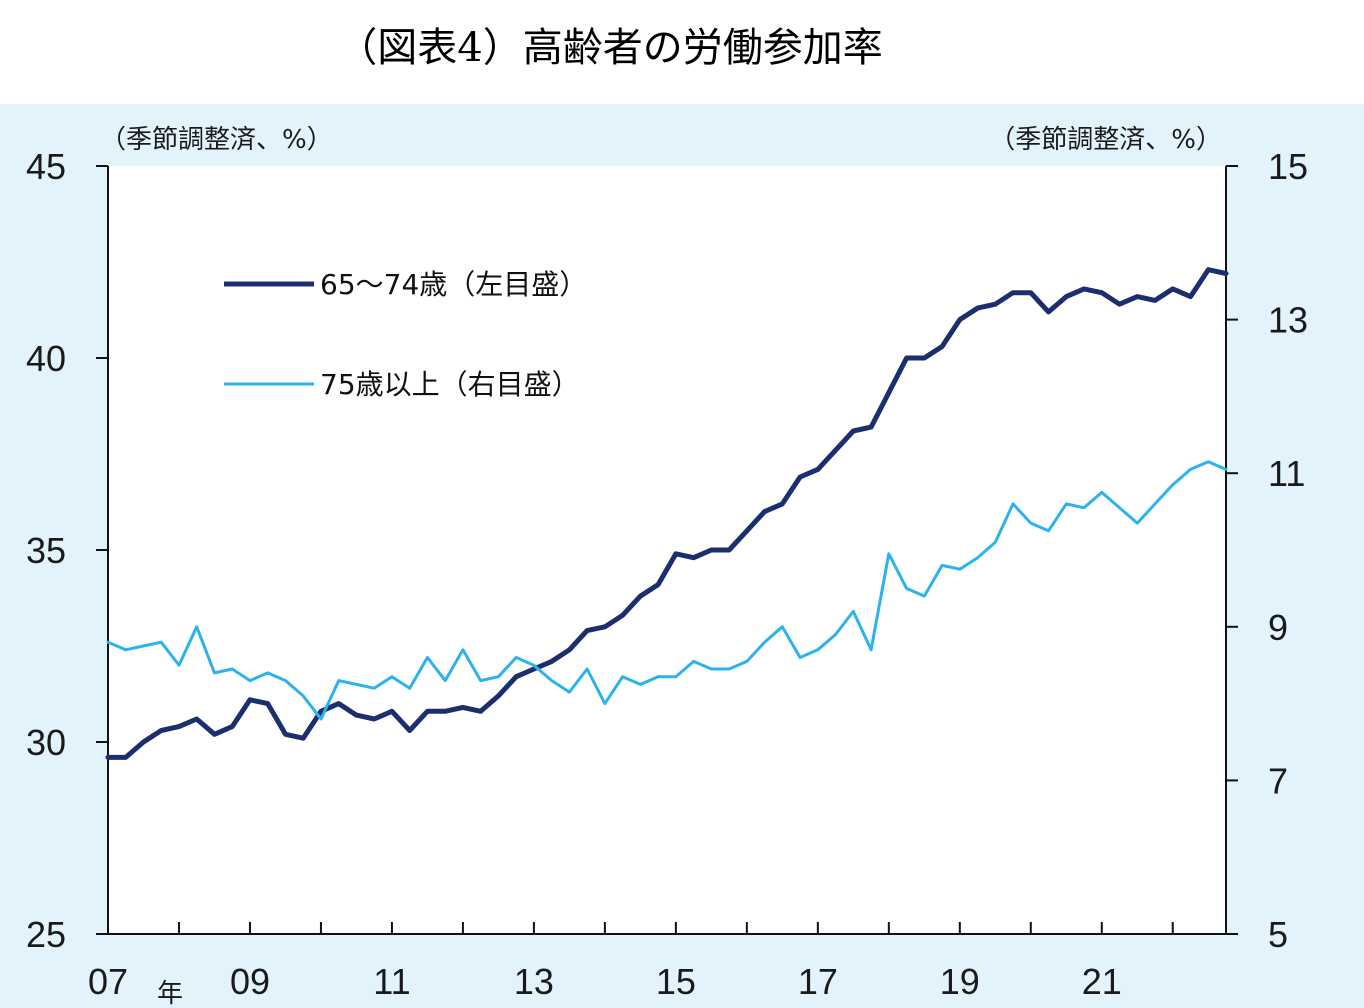 This screenshot has height=1008, width=1364. I want to click on x-axis-tick-label: 15, so click(676, 981).